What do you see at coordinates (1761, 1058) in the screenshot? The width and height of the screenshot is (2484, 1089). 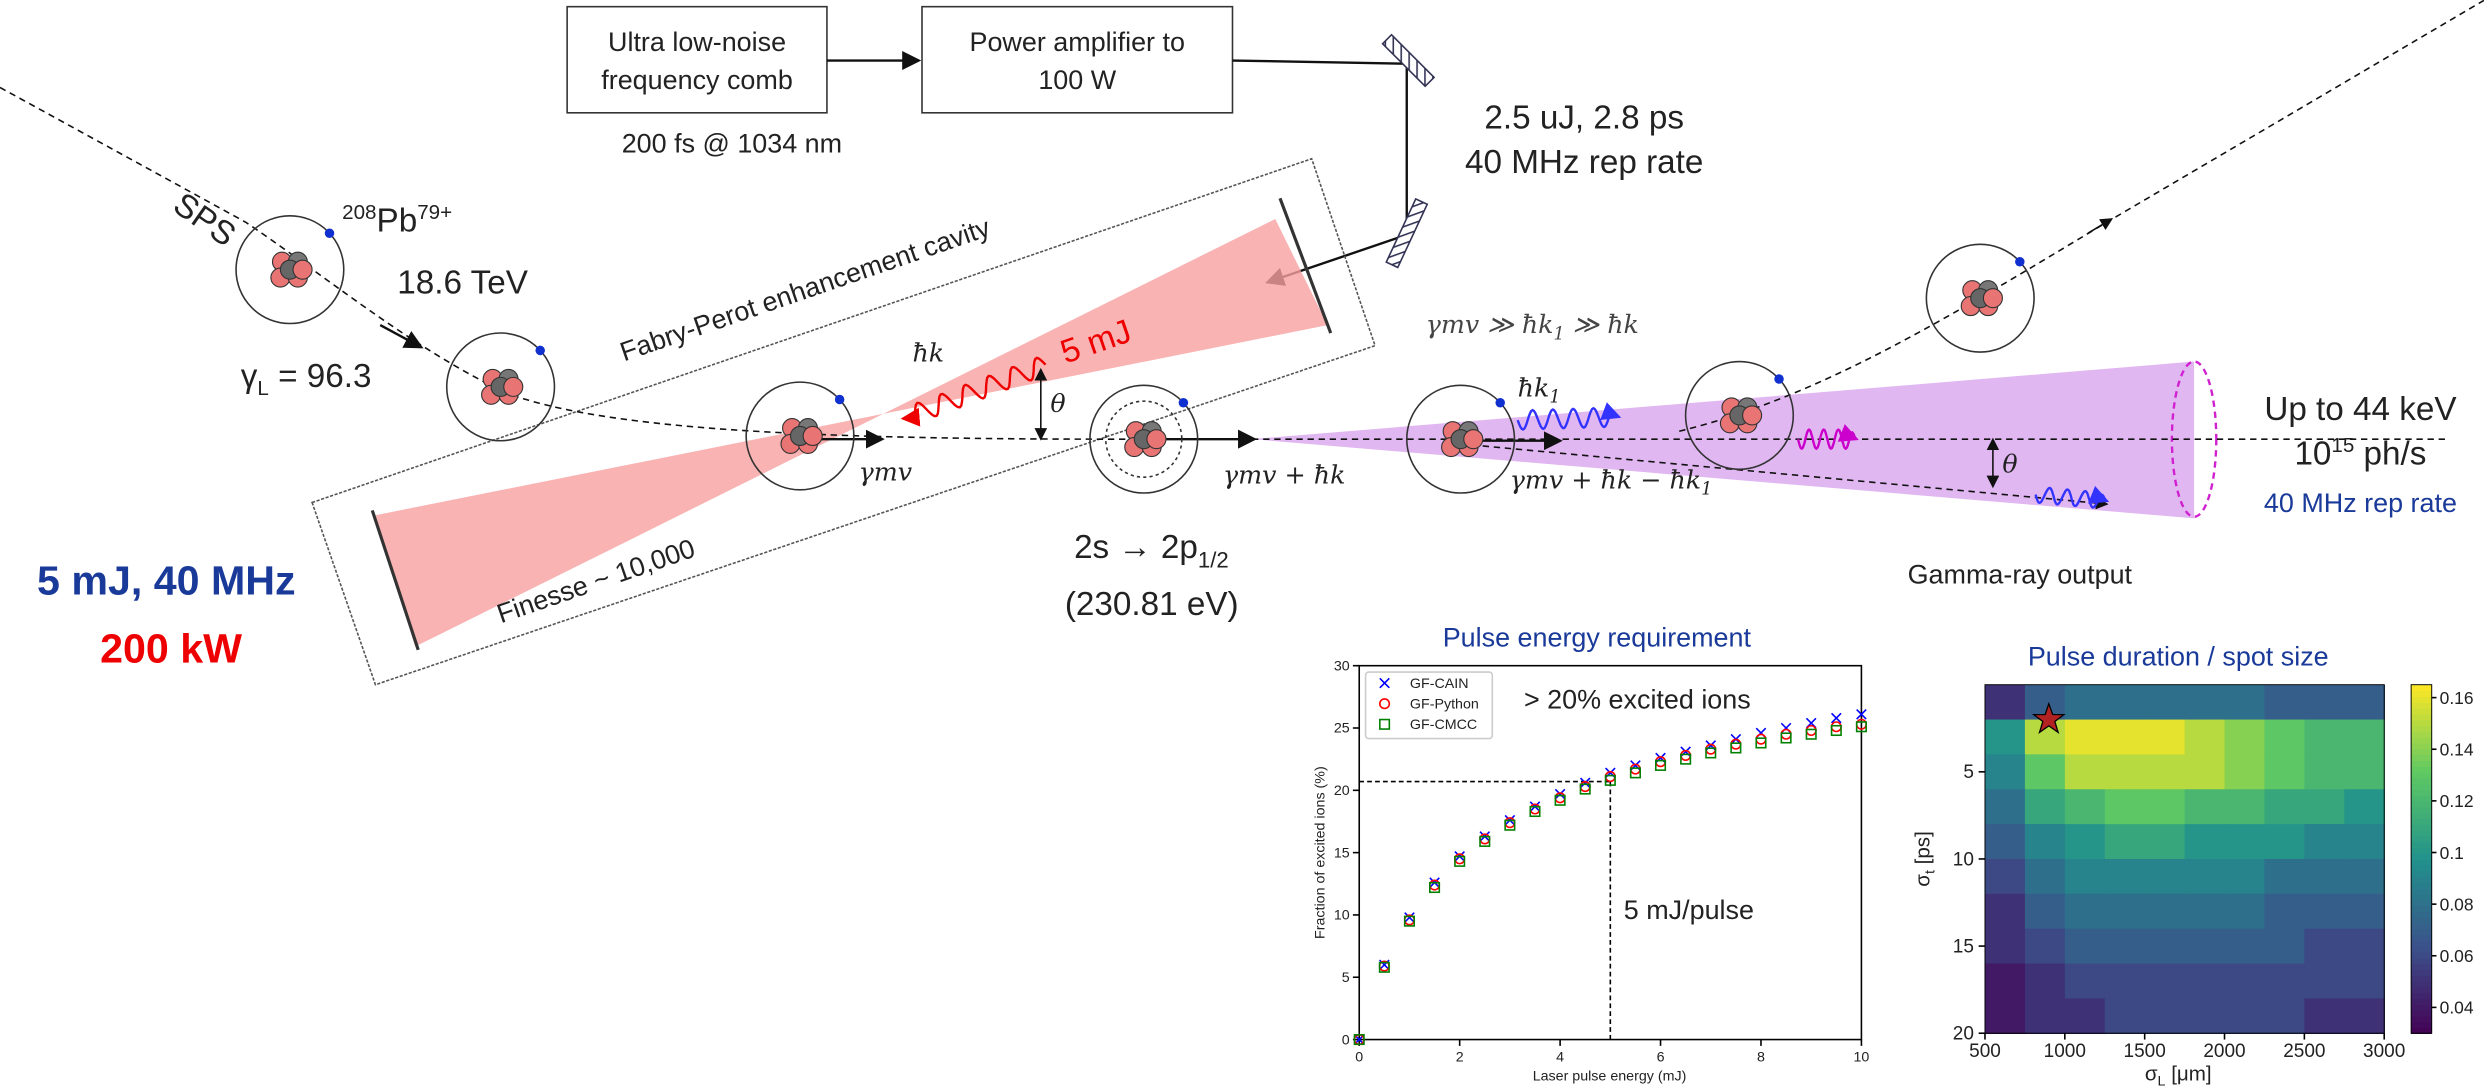 I see `x-tick-label: 8` at bounding box center [1761, 1058].